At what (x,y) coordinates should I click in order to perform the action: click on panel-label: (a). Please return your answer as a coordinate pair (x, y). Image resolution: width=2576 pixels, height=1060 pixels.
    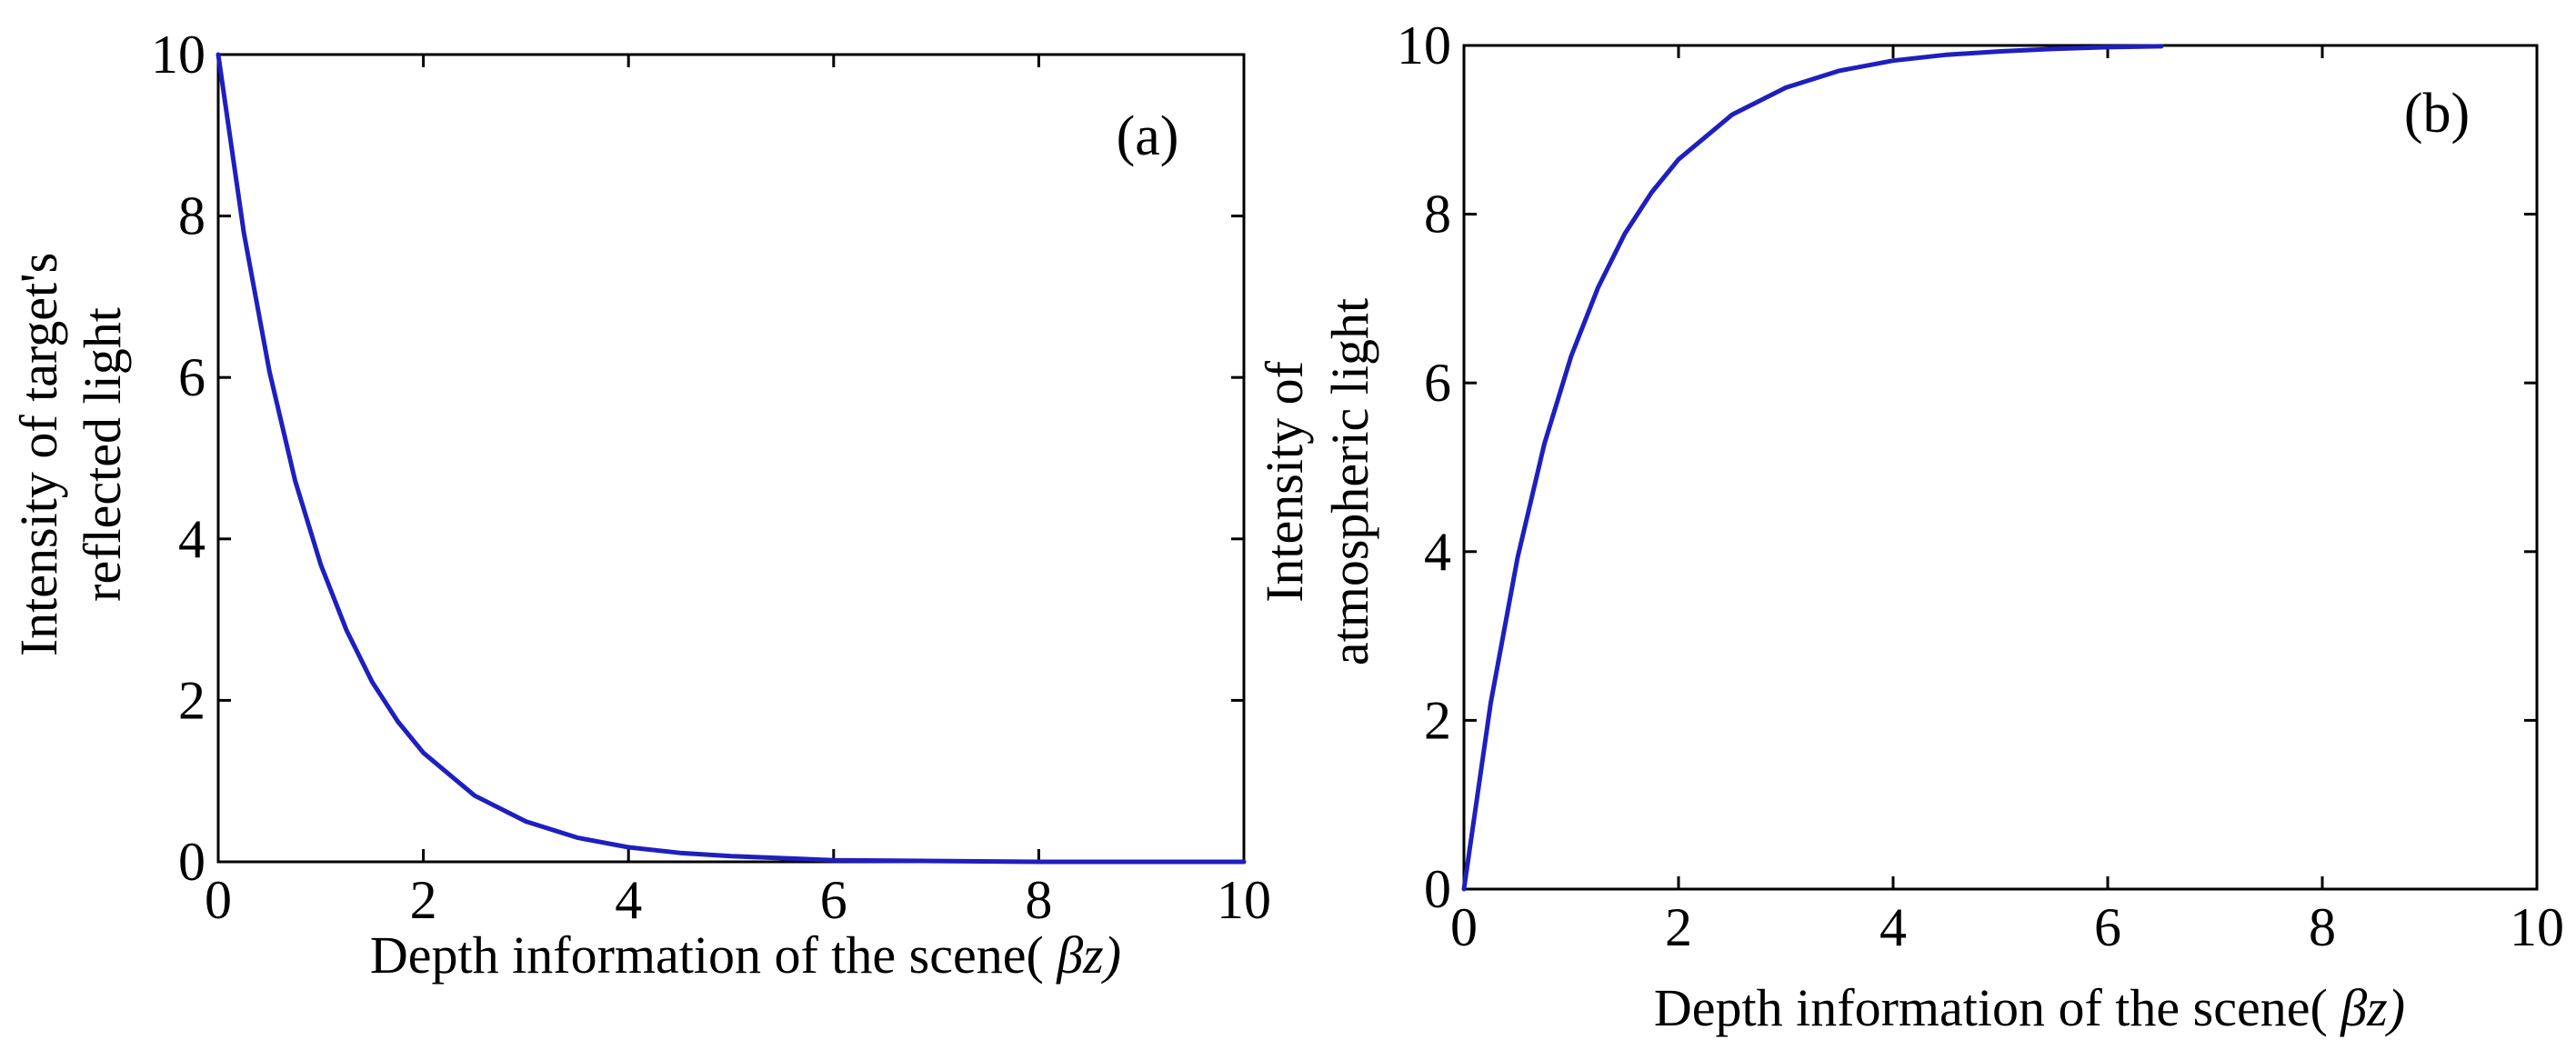
    Looking at the image, I should click on (1148, 136).